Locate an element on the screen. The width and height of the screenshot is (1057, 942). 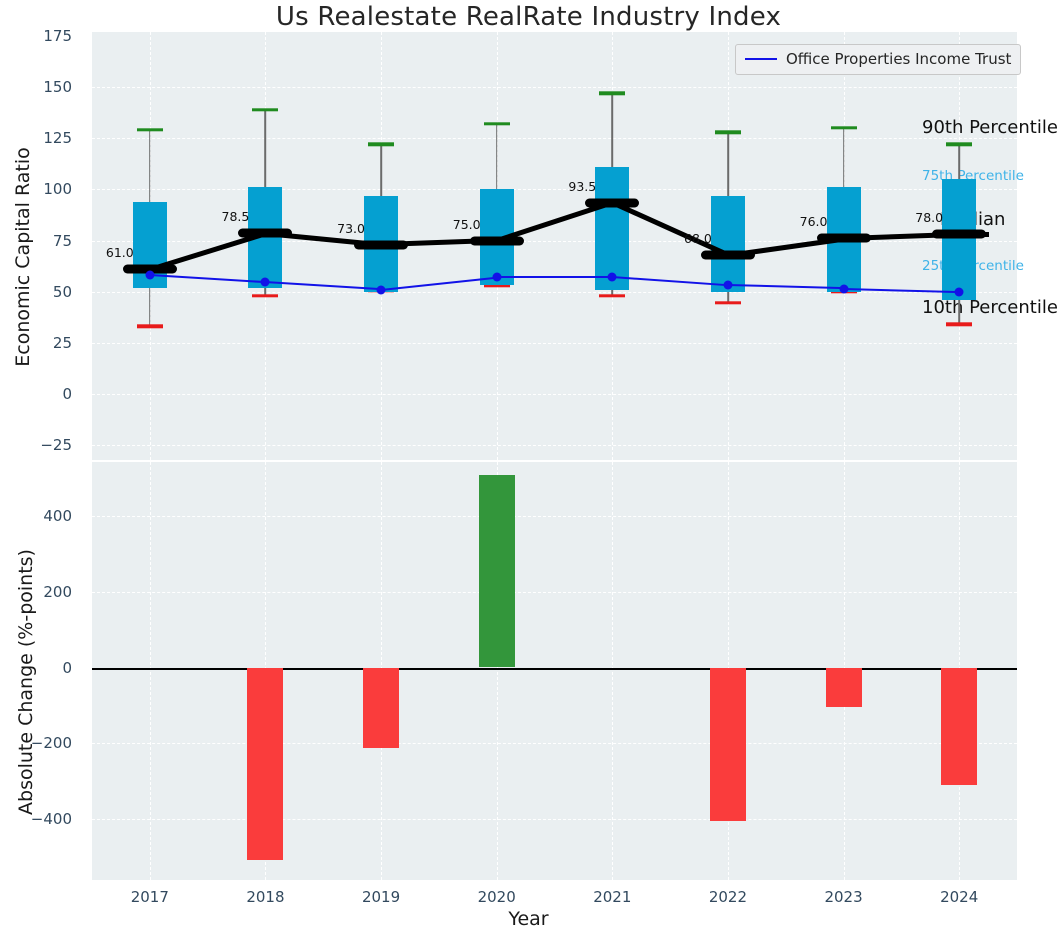
bottom-y-tick: 400 is located at coordinates (57, 516).